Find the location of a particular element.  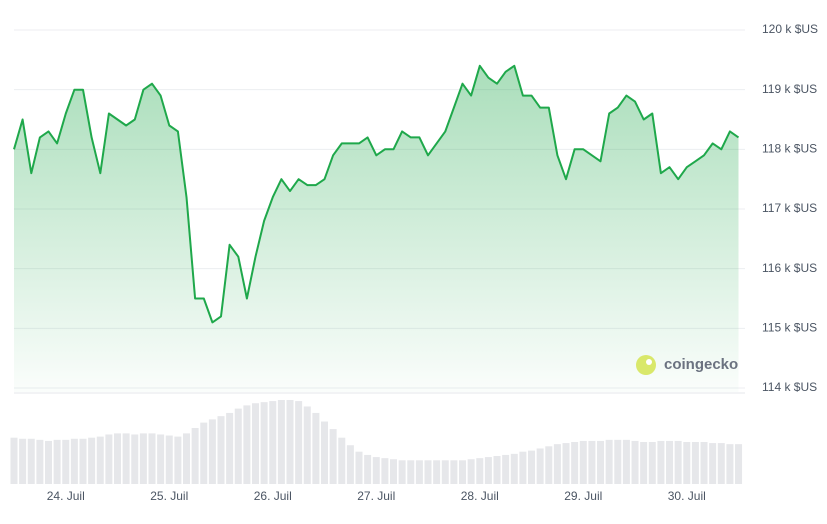

watermark-logo-eye is located at coordinates (649, 362).